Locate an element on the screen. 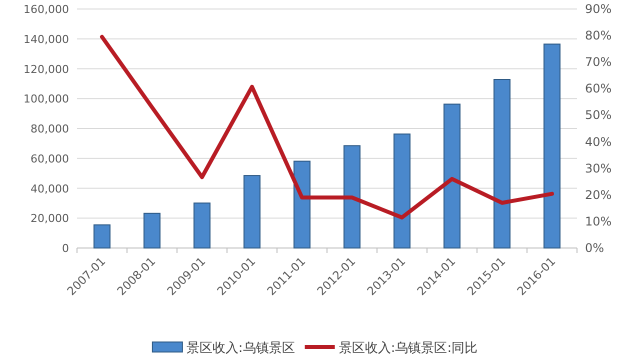  y-tick-label: 140,000 is located at coordinates (46, 39).